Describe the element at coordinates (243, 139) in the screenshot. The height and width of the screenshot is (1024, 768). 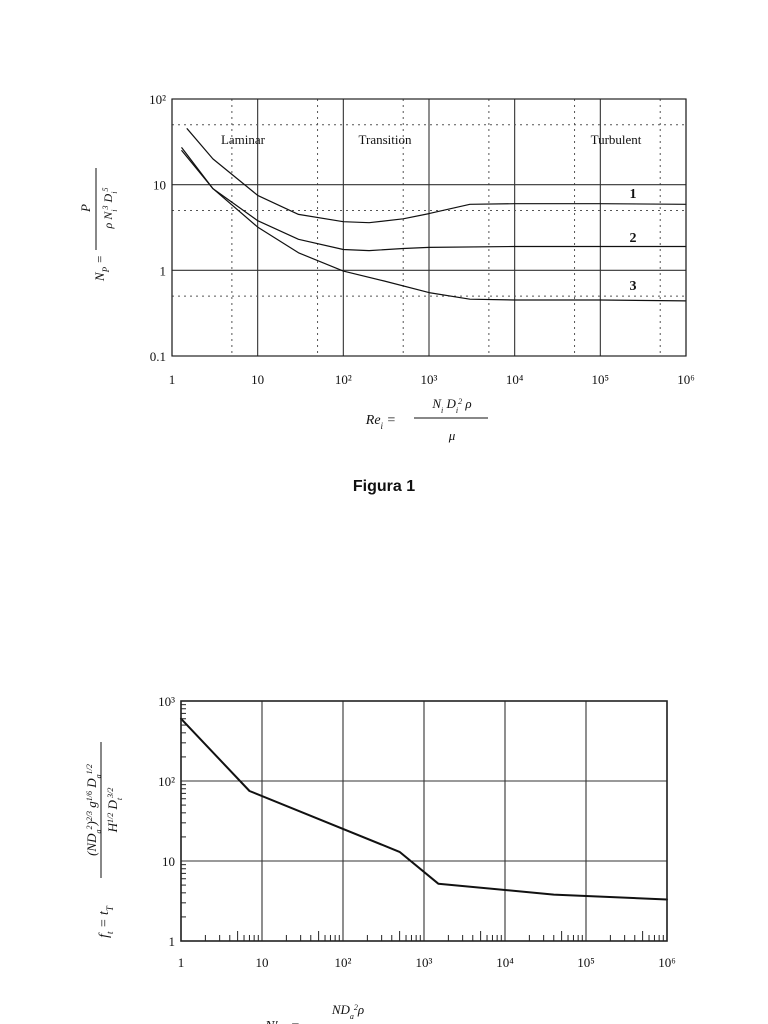
I see `region-label-laminar: Laminar` at that location.